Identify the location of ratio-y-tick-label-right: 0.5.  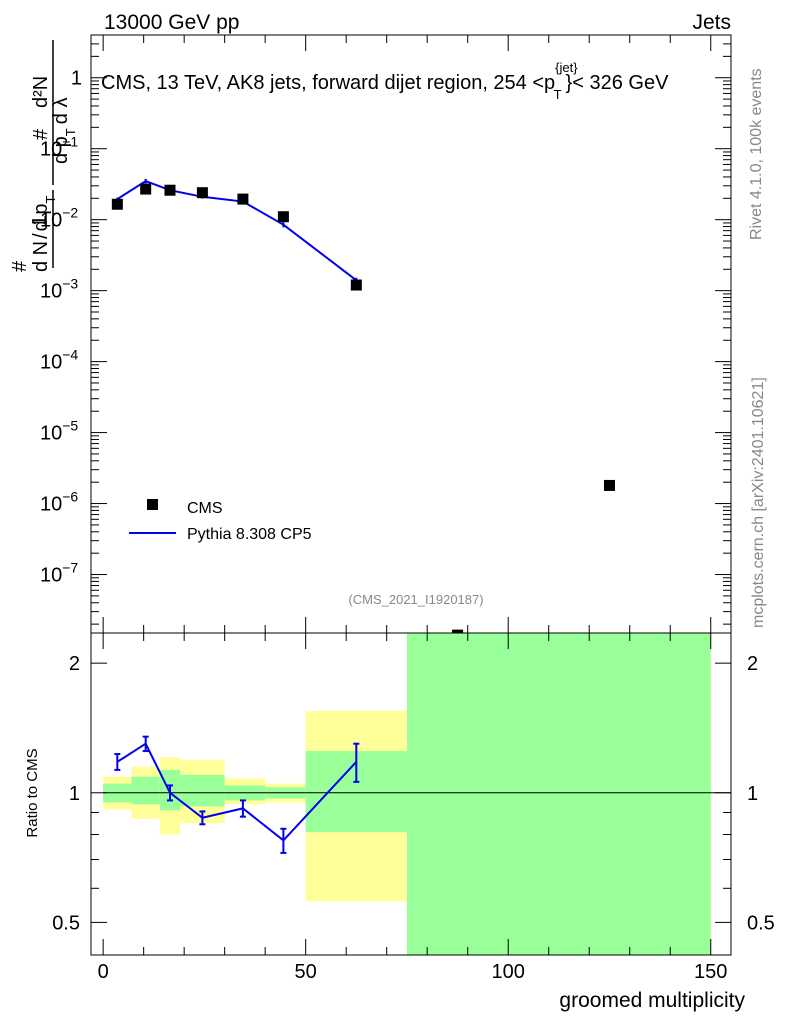
(761, 923).